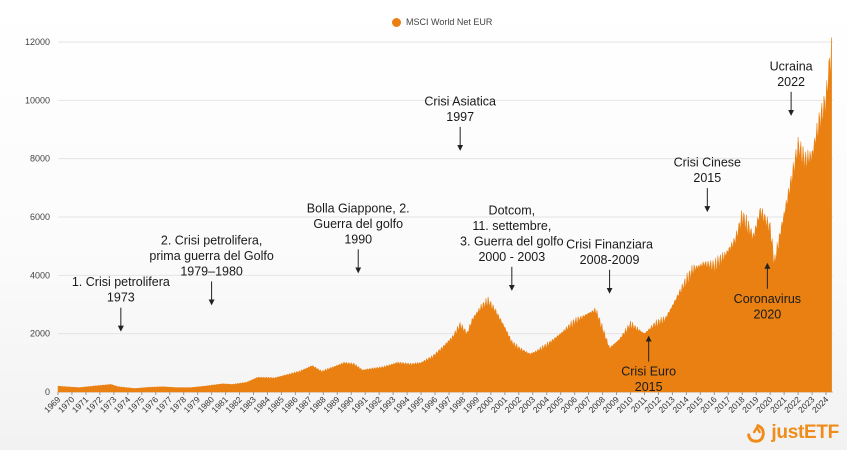  What do you see at coordinates (767, 299) in the screenshot?
I see `annotation-label: Coronavirus` at bounding box center [767, 299].